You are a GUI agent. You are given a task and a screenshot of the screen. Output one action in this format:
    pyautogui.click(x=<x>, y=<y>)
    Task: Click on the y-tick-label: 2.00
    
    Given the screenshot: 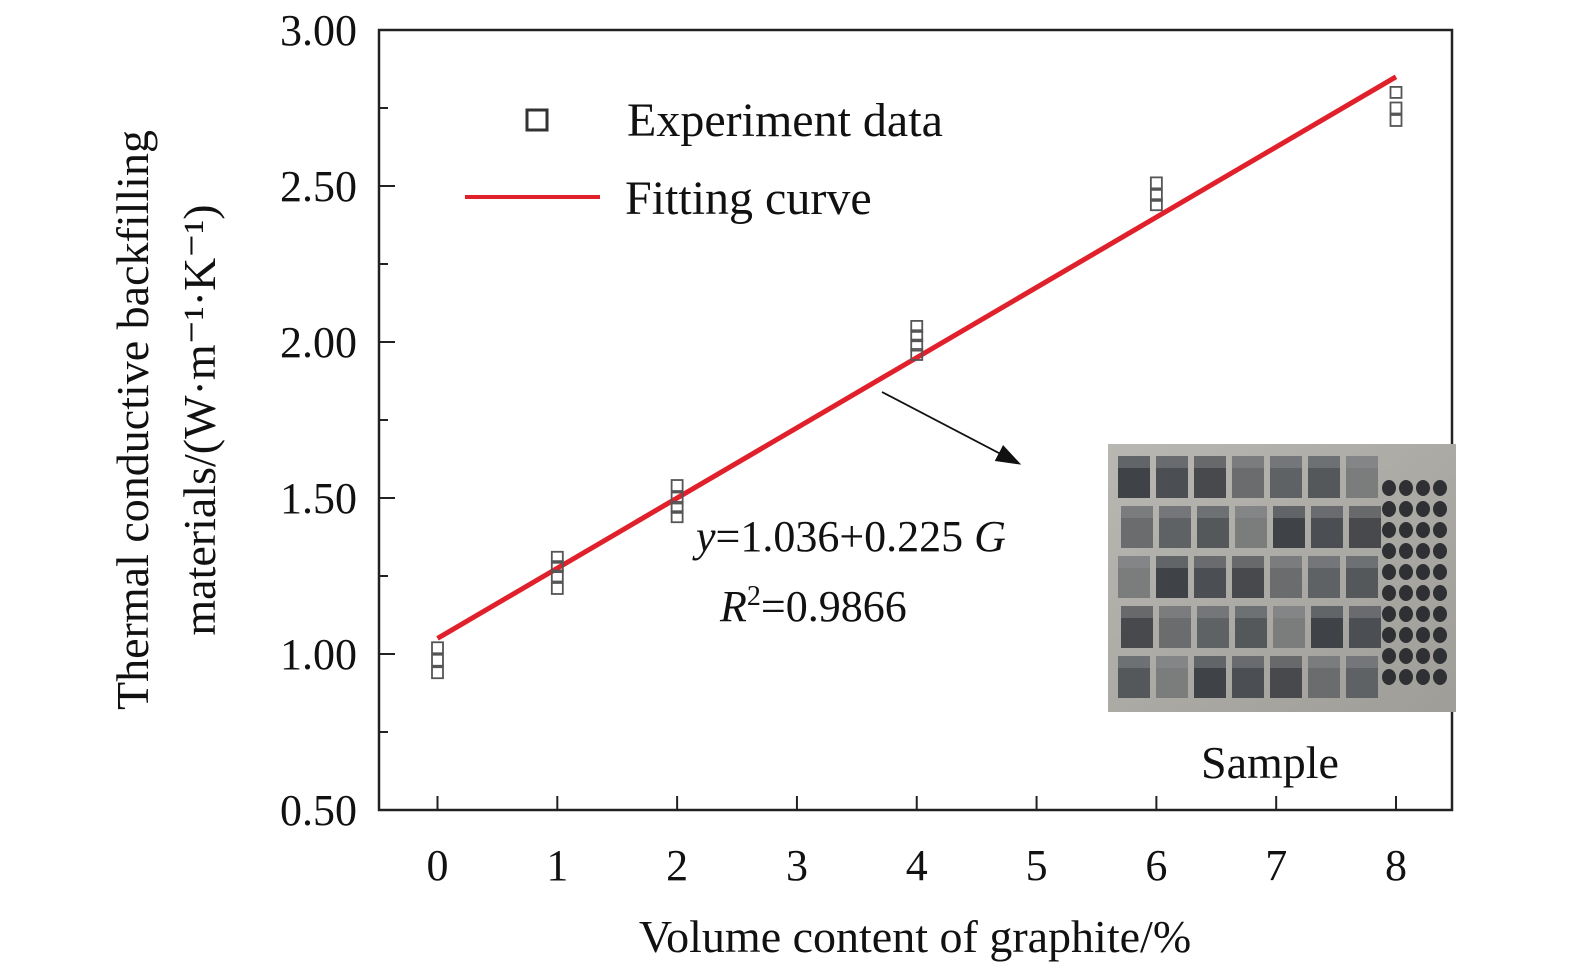 What is the action you would take?
    pyautogui.click(x=318, y=342)
    